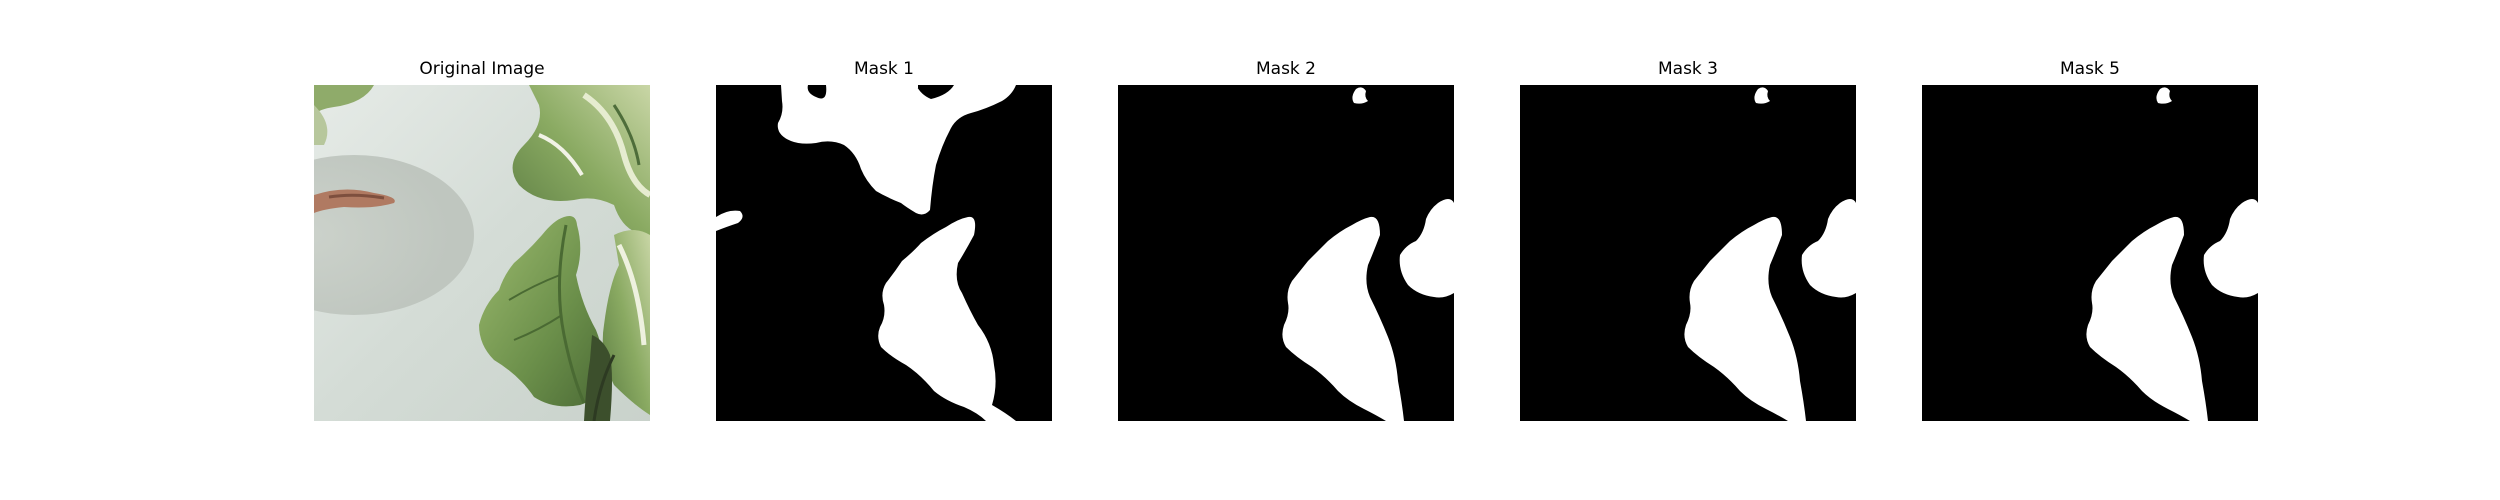 The image size is (2500, 500). I want to click on mask-2-image, so click(1286, 253).